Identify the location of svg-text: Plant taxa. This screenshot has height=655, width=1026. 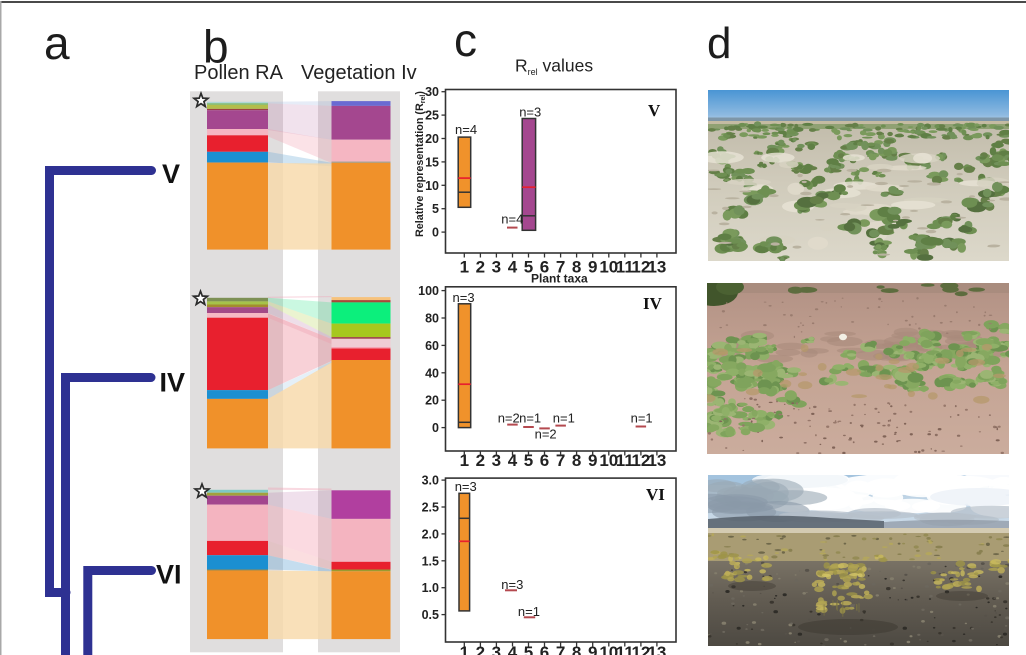
(559, 279).